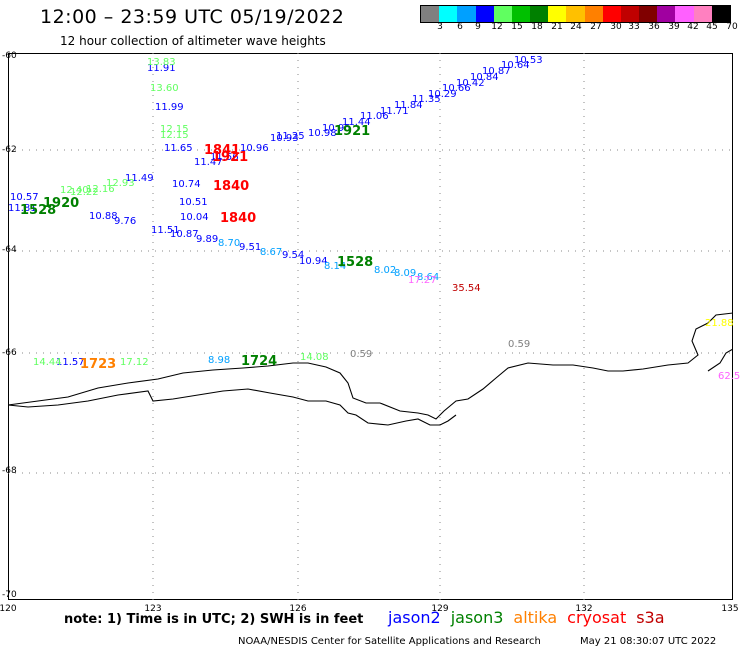 The height and width of the screenshot is (650, 740). What do you see at coordinates (426, 99) in the screenshot?
I see `wave-height-label: 11.35` at bounding box center [426, 99].